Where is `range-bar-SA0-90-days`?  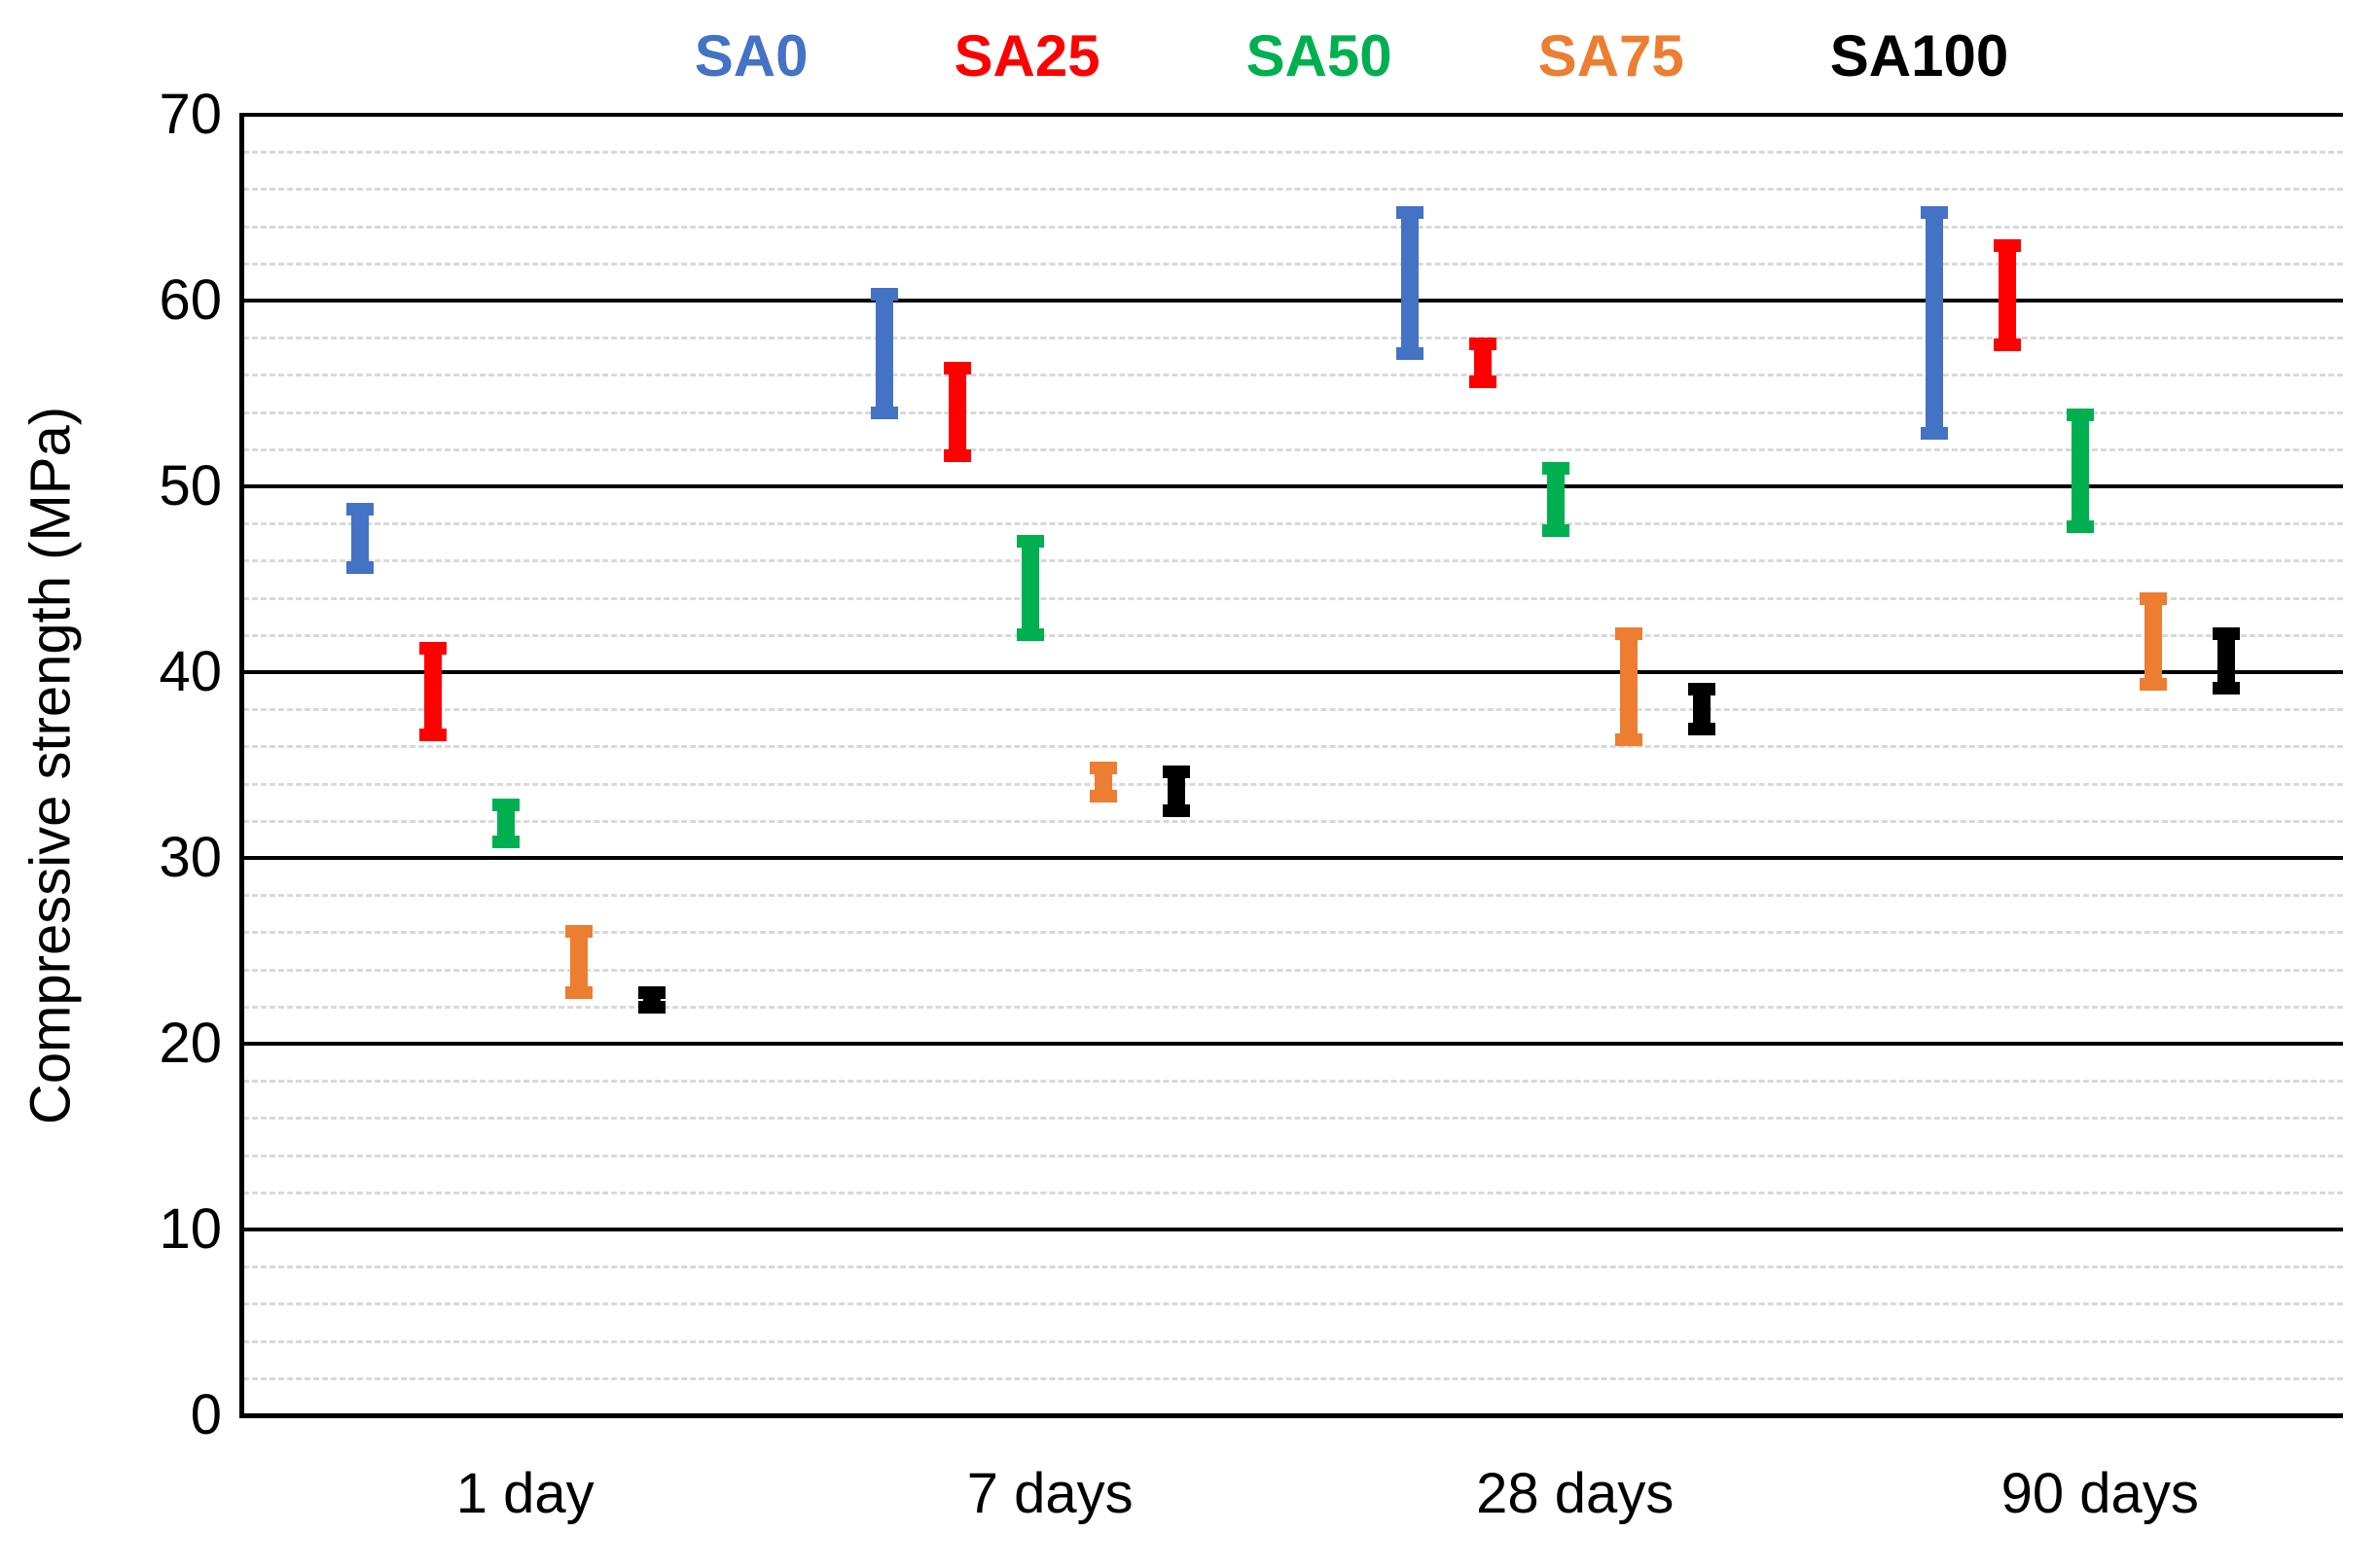
range-bar-SA0-90-days is located at coordinates (1935, 323).